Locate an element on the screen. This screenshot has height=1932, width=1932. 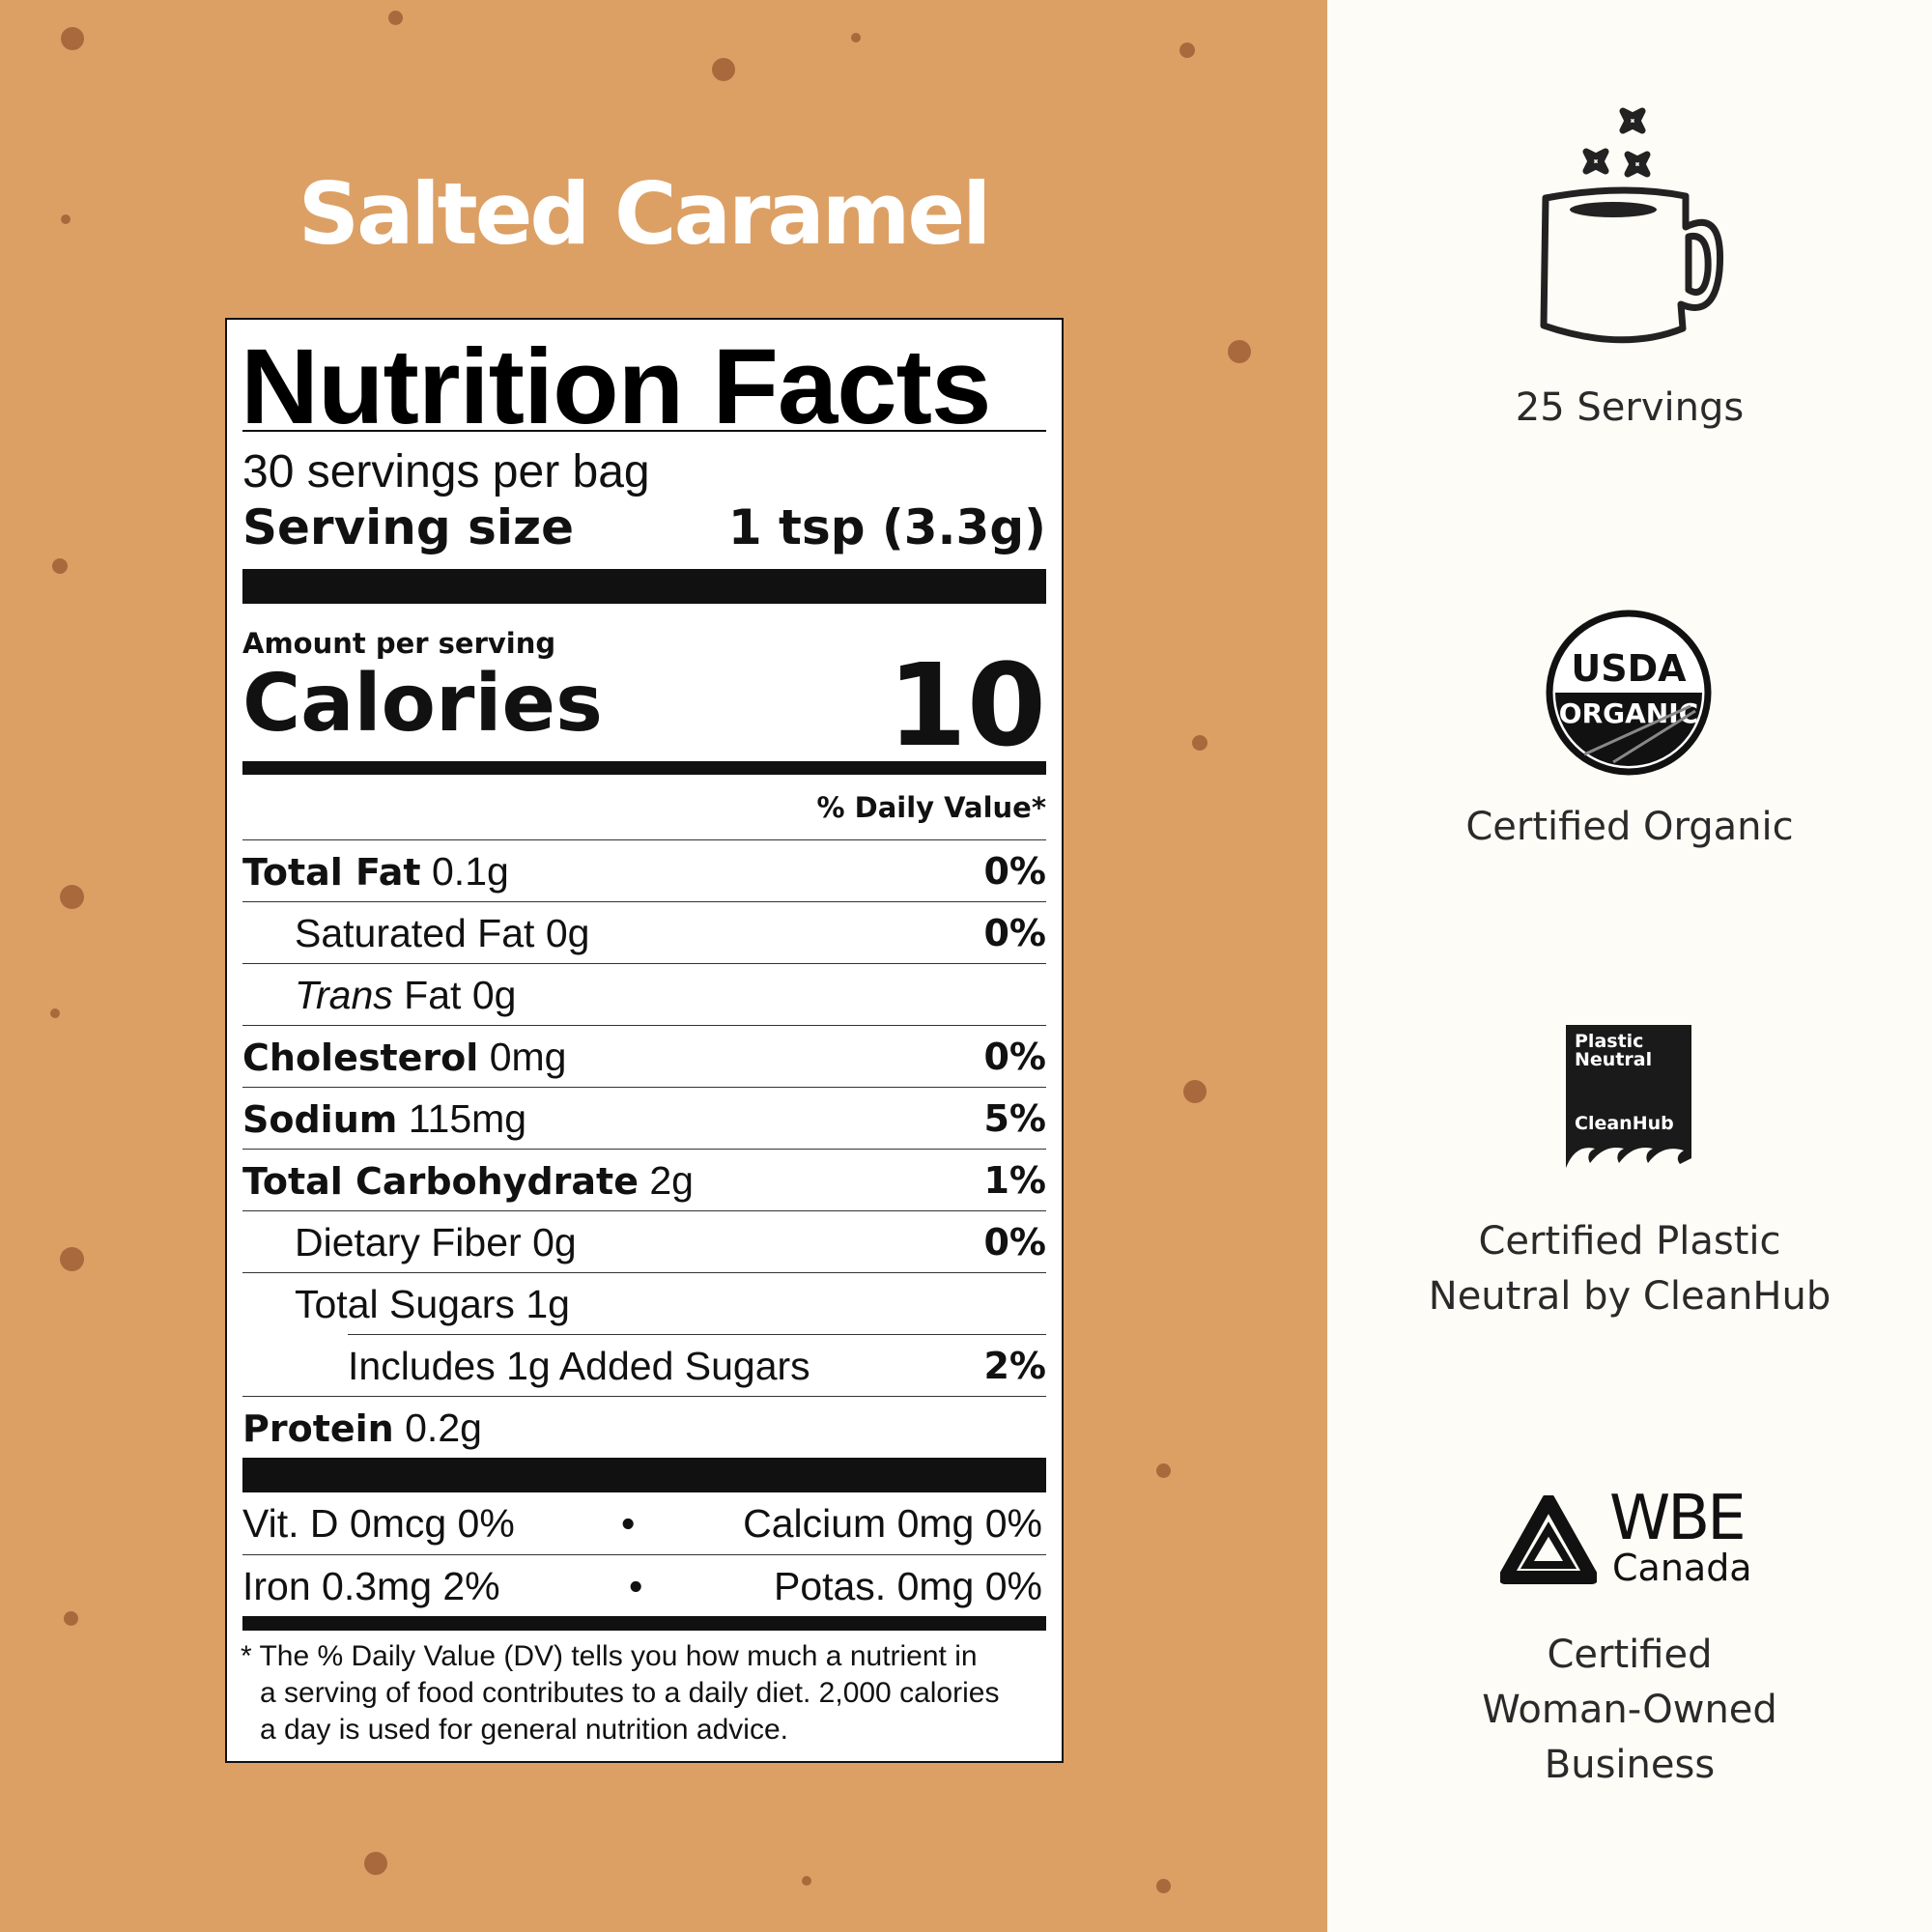
vitamin-row: Vit. D 0mcg 0% • Calcium 0mg 0% is located at coordinates (642, 1523).